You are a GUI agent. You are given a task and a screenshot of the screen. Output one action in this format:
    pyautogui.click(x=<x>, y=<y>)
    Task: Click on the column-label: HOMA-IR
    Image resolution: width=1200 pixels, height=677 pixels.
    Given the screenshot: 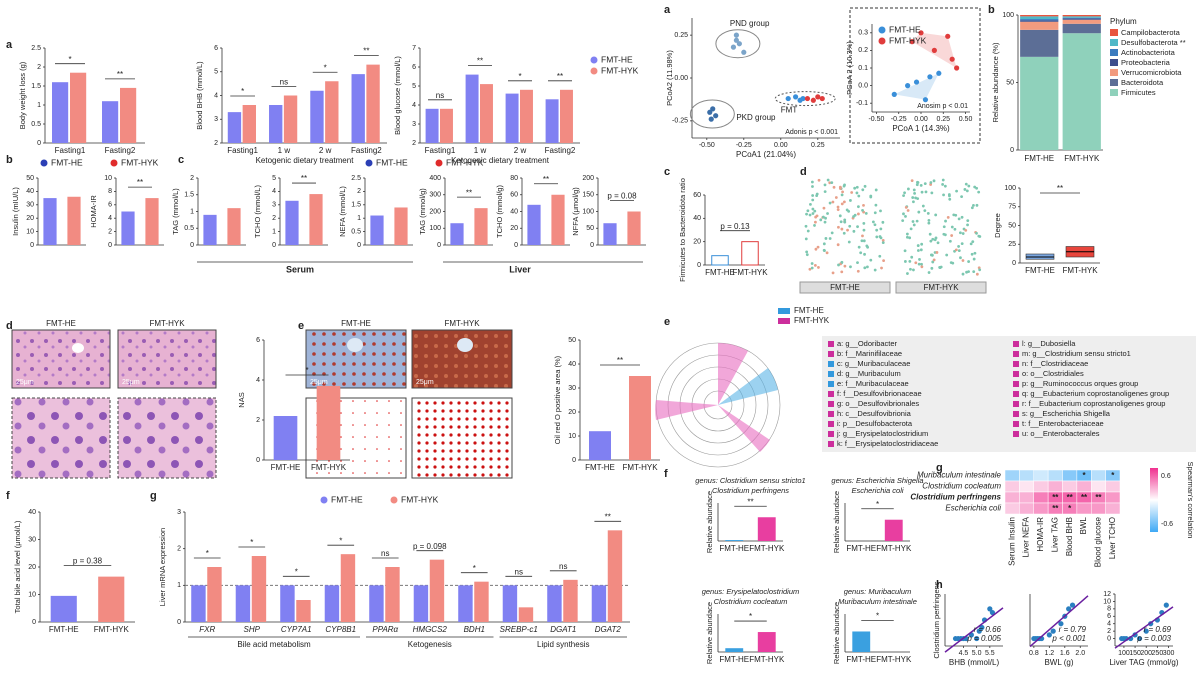 What is the action you would take?
    pyautogui.click(x=1040, y=534)
    